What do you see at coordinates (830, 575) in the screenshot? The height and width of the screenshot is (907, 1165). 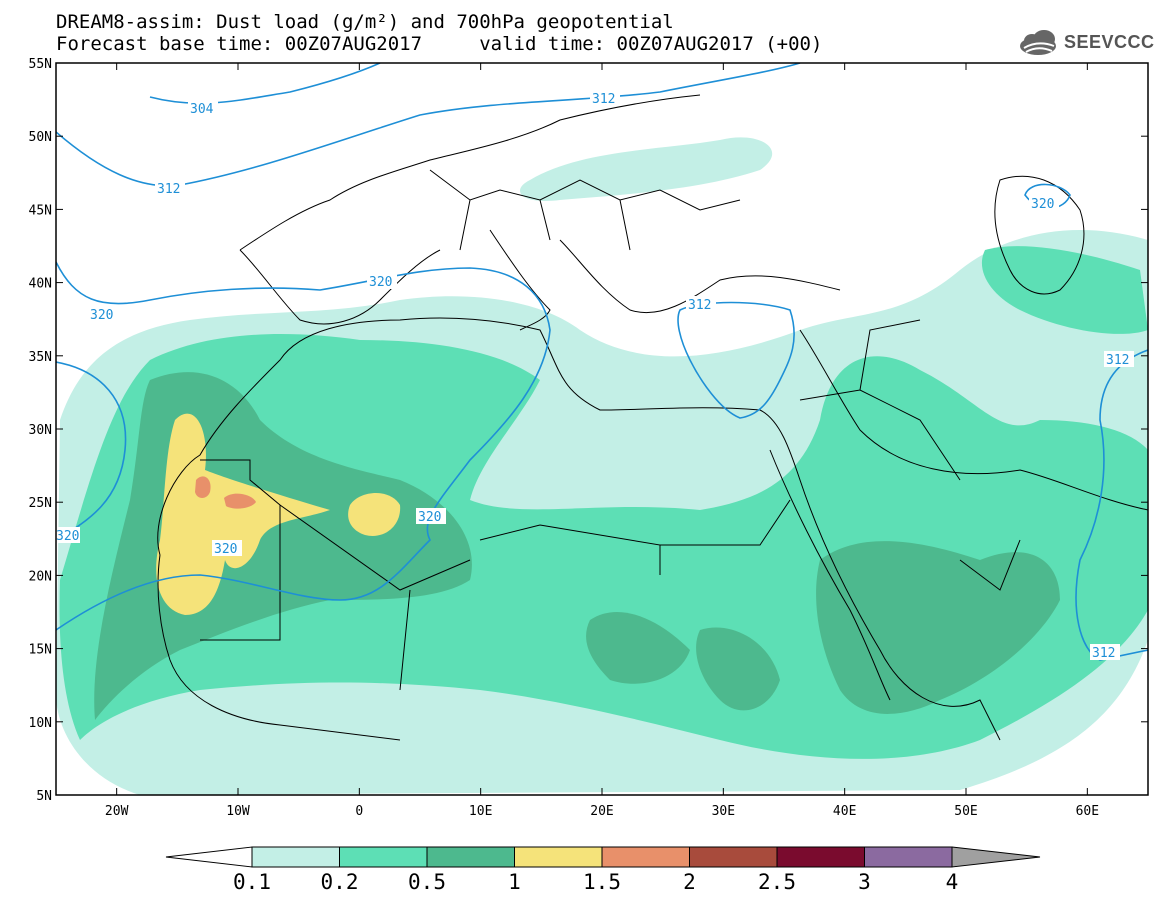 I see `coastline-redsea` at bounding box center [830, 575].